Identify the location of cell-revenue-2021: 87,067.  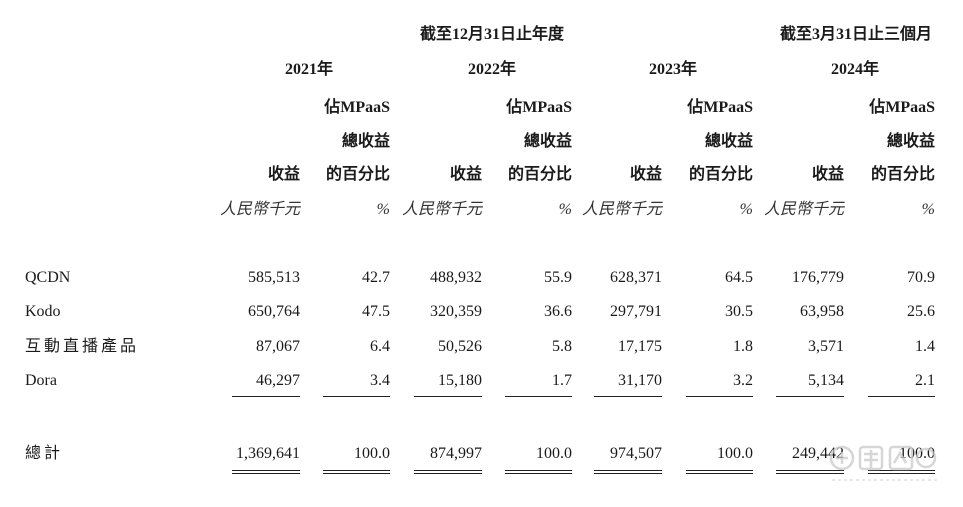
(278, 346).